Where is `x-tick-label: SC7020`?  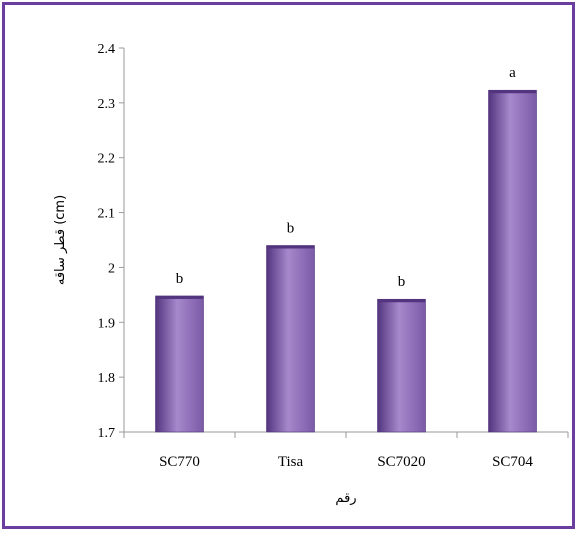
x-tick-label: SC7020 is located at coordinates (401, 462).